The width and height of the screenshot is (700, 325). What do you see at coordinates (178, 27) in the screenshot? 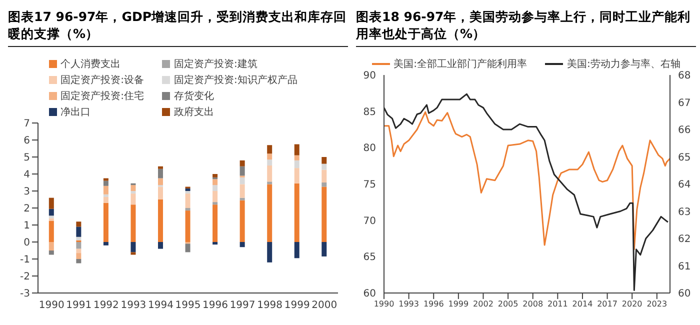
I see `chart-title: 图表17 96-97年，GDP增速回升，受到消费支出和库存回暖的支撑（%）` at bounding box center [178, 27].